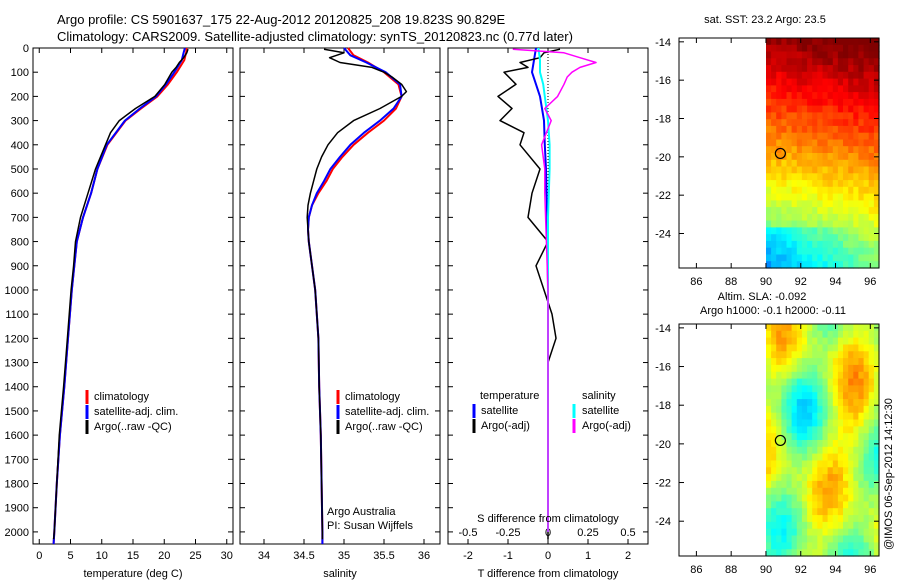 This screenshot has height=580, width=900. I want to click on s-difference-xlabel: S difference from climatology, so click(548, 519).